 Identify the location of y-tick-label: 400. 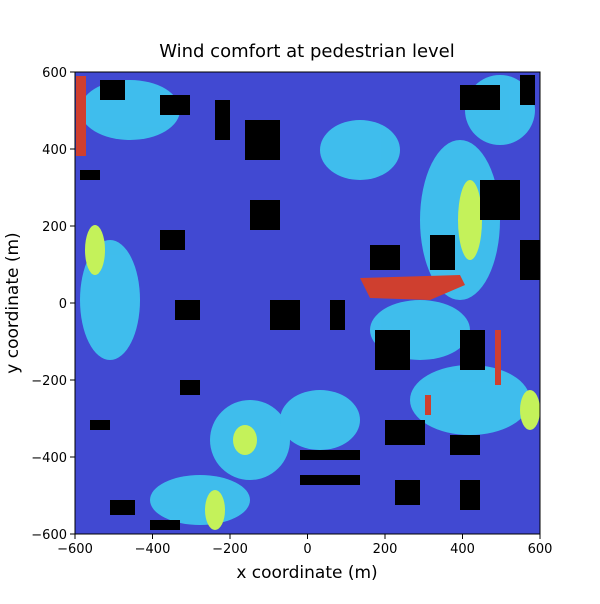
(54, 150).